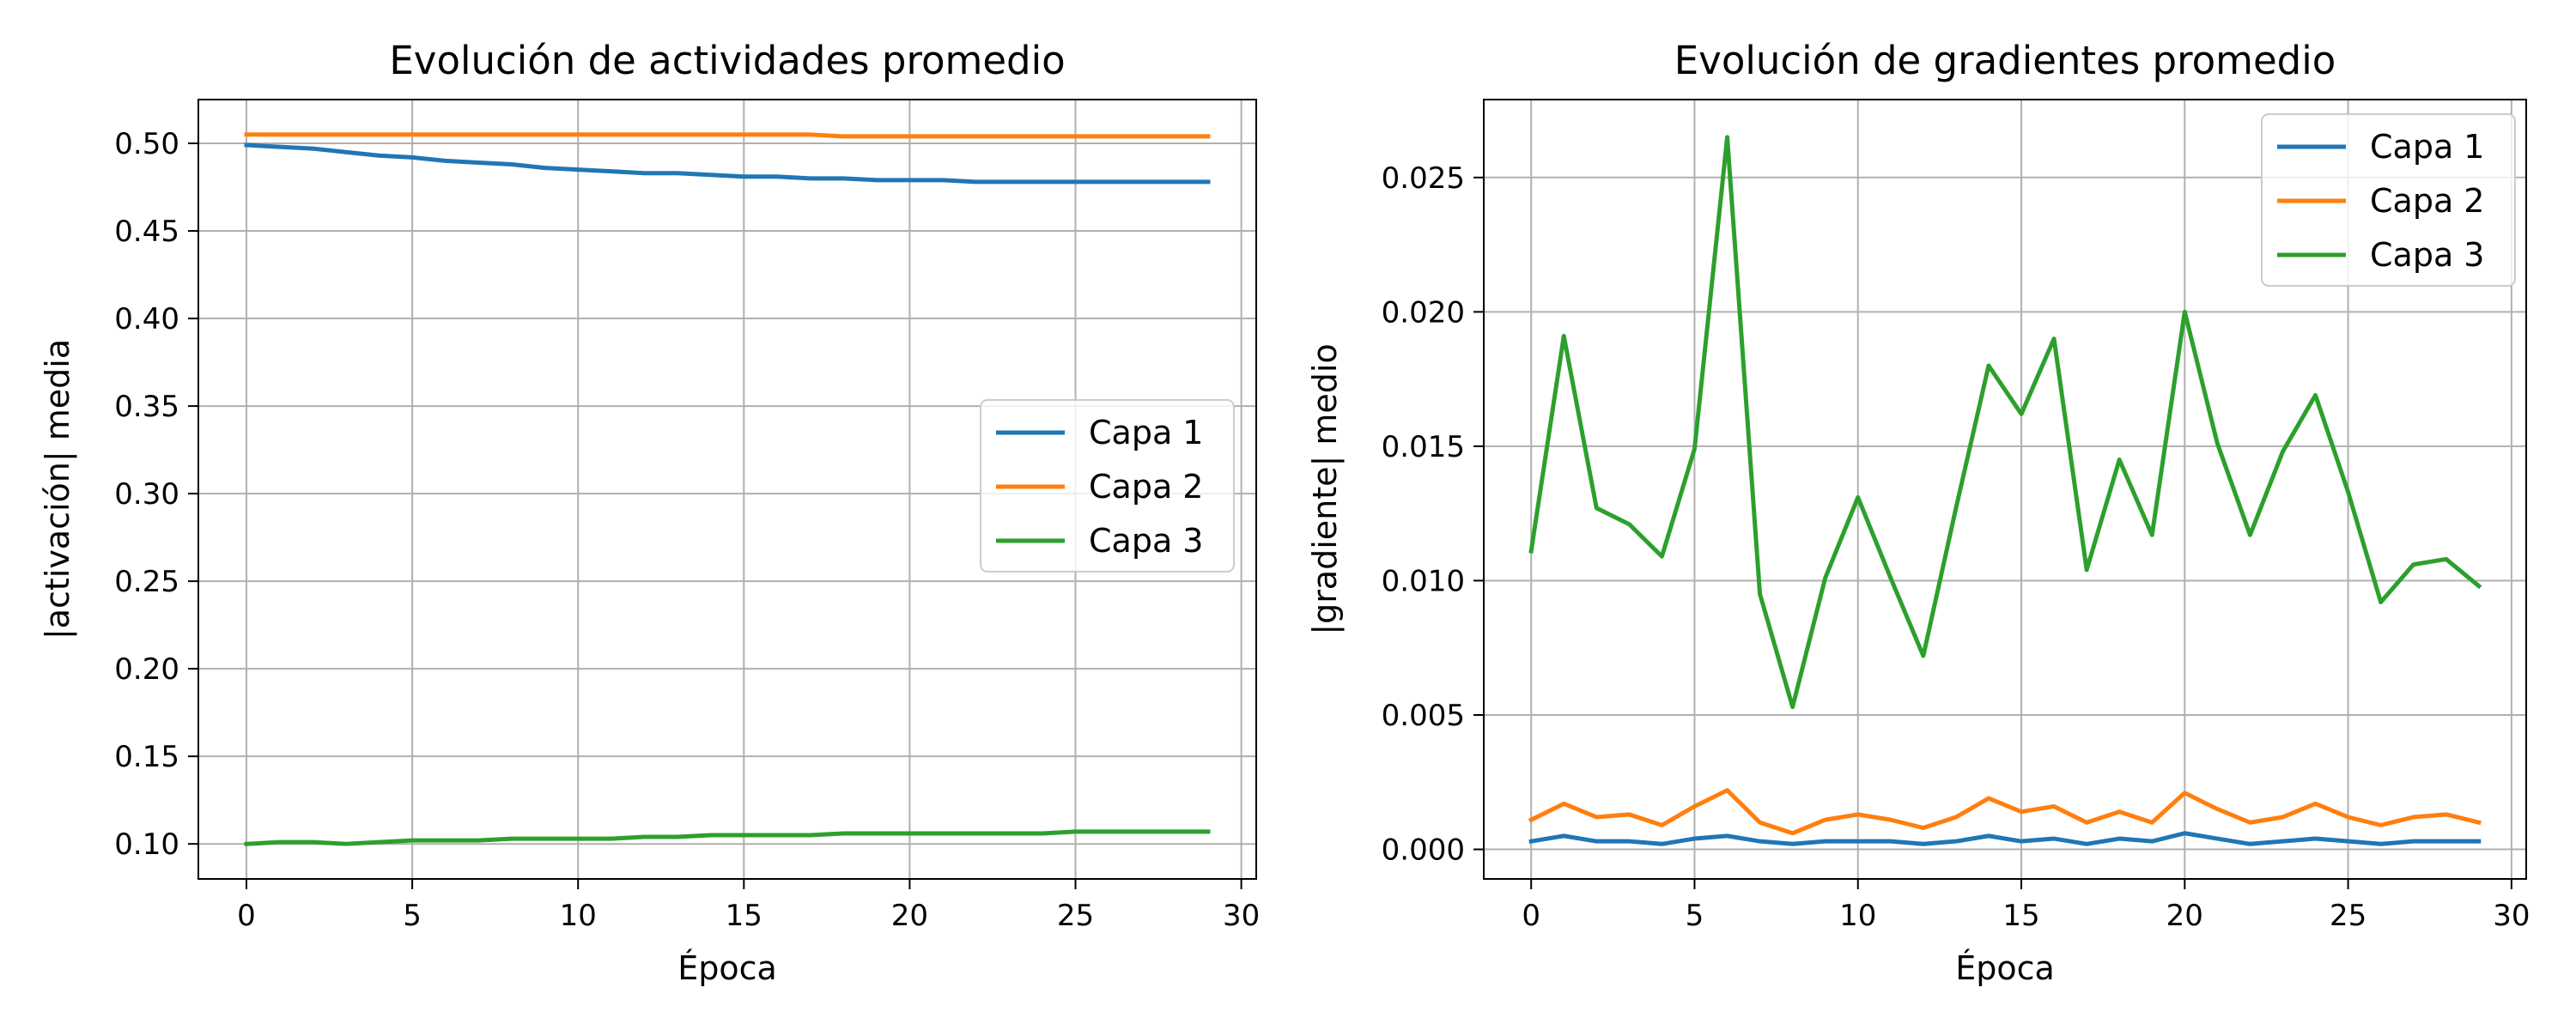 The height and width of the screenshot is (1030, 2576). What do you see at coordinates (2005, 60) in the screenshot?
I see `chart-title: Evolución de gradientes promedio` at bounding box center [2005, 60].